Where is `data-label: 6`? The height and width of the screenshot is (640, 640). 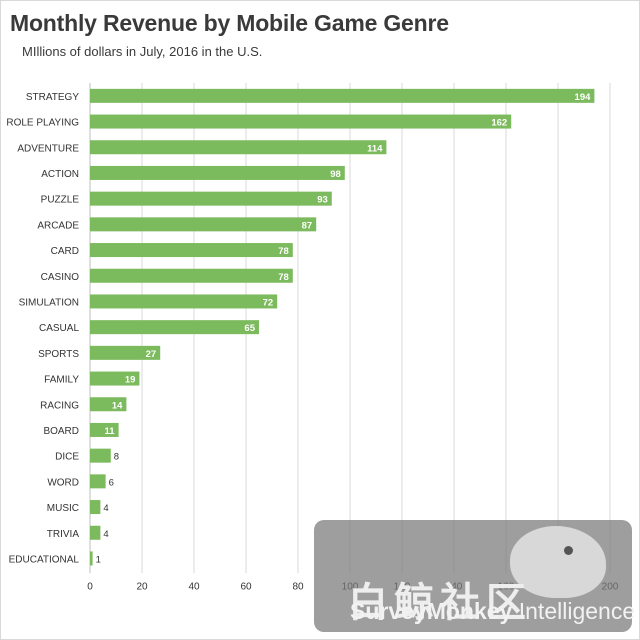
data-label: 6 is located at coordinates (111, 482).